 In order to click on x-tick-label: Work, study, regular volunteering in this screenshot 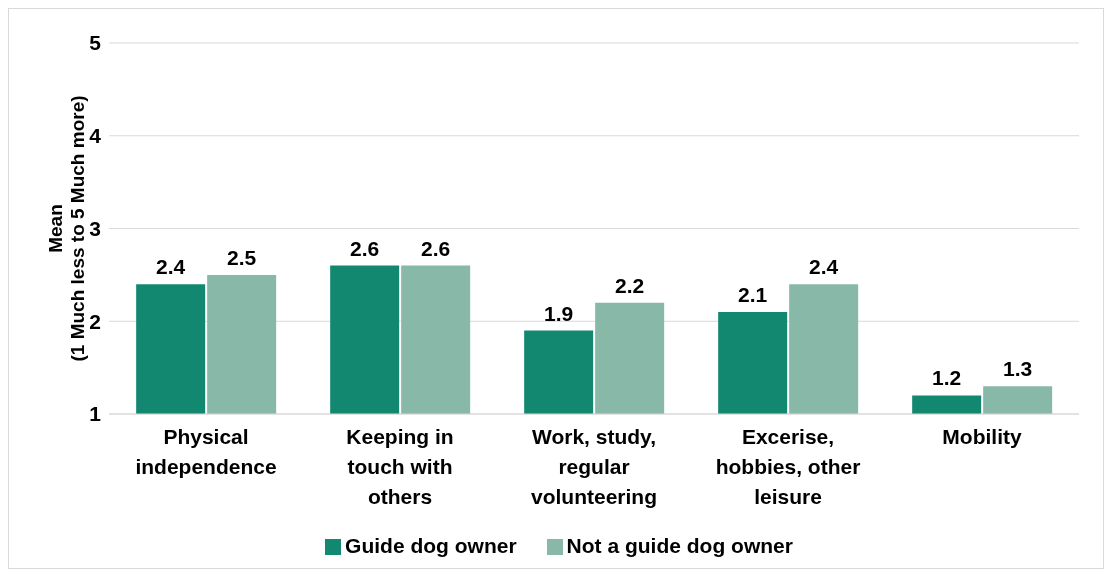, I will do `click(594, 466)`.